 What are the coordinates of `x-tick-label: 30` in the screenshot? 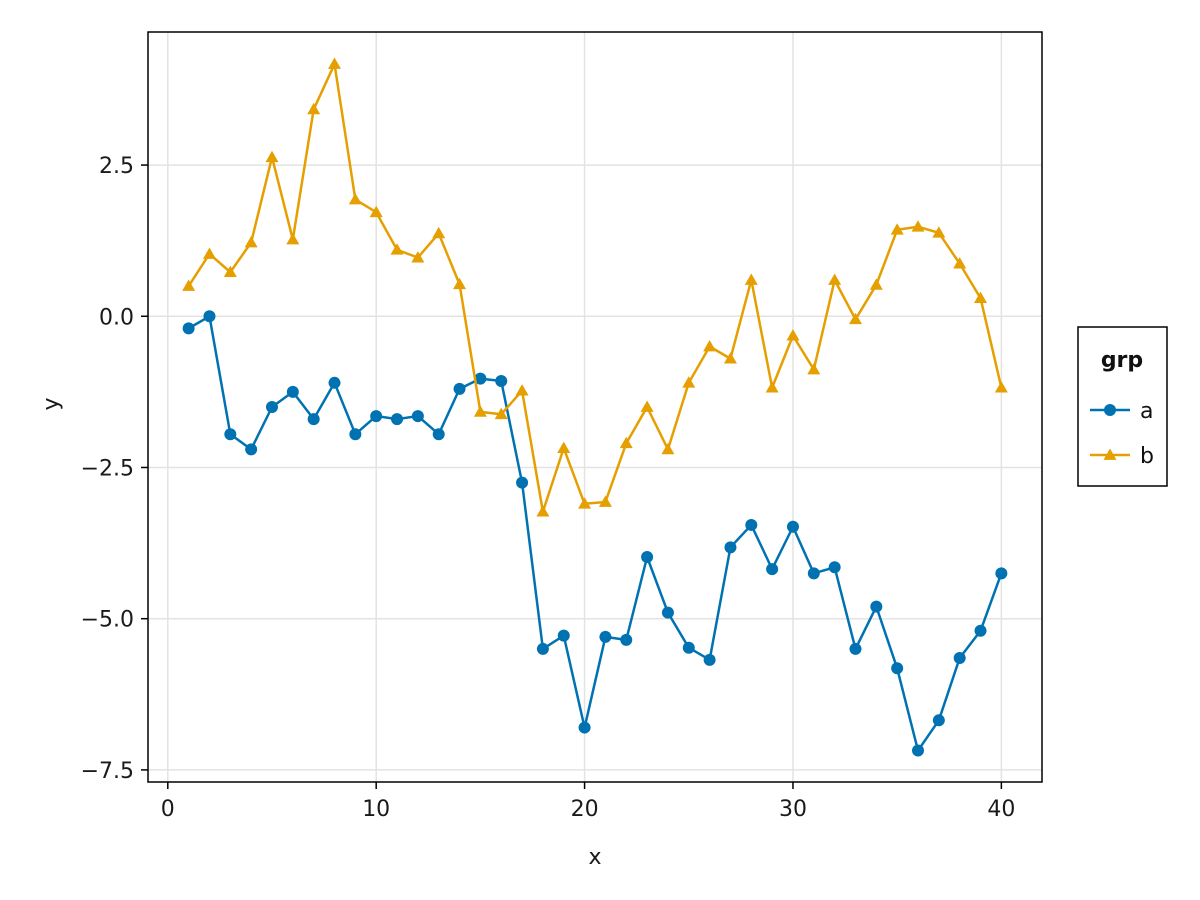 It's located at (793, 809).